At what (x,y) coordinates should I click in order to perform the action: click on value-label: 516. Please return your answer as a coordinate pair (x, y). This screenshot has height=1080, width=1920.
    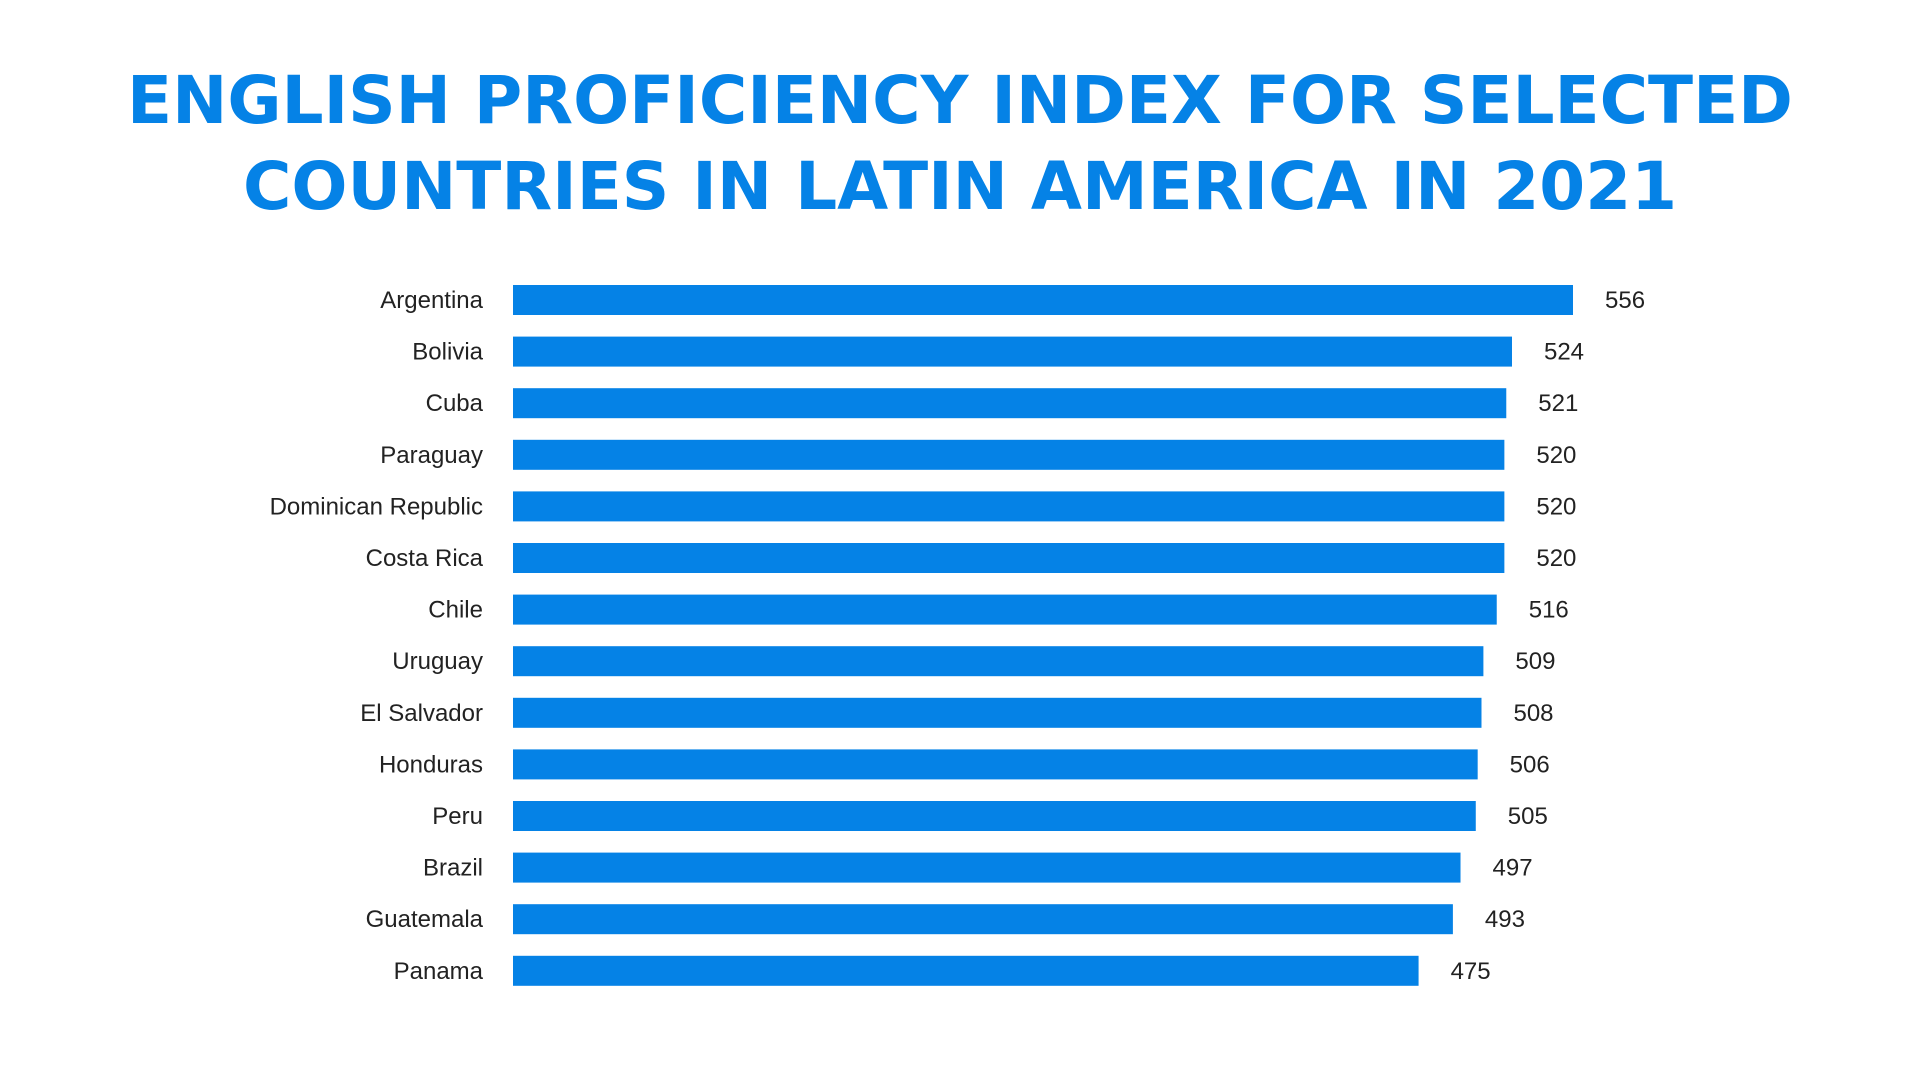
    Looking at the image, I should click on (1549, 610).